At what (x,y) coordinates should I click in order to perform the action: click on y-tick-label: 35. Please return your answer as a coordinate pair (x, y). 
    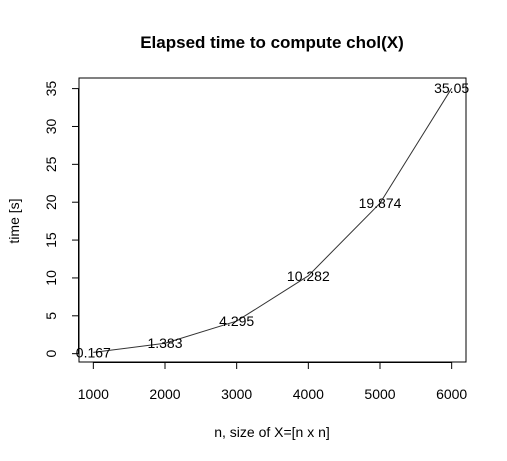
    Looking at the image, I should click on (51, 89).